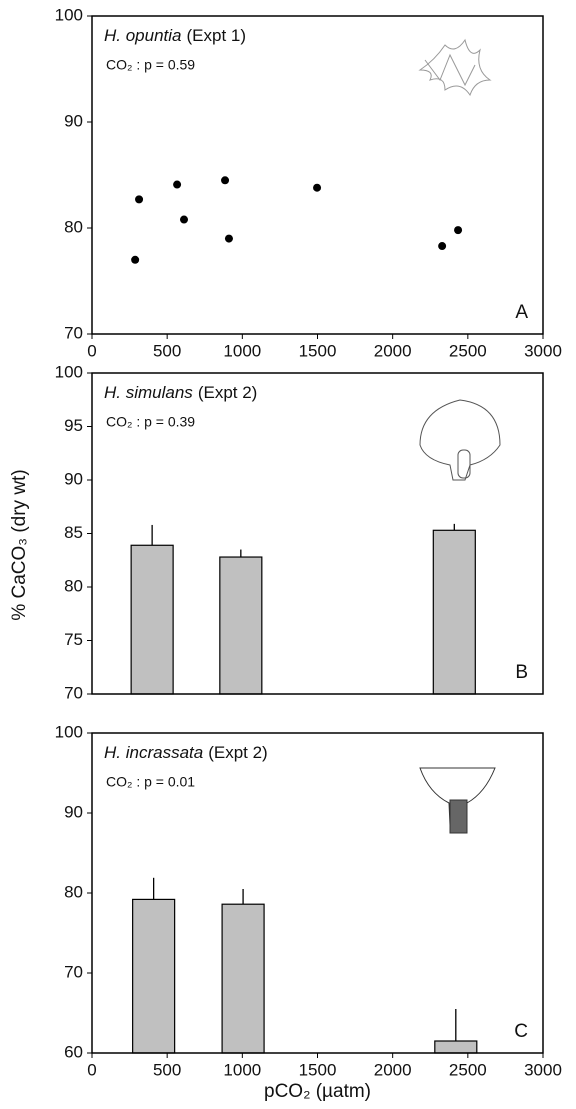 This screenshot has width=576, height=1109. Describe the element at coordinates (217, 35) in the screenshot. I see `experiment: (Expt 1)` at that location.